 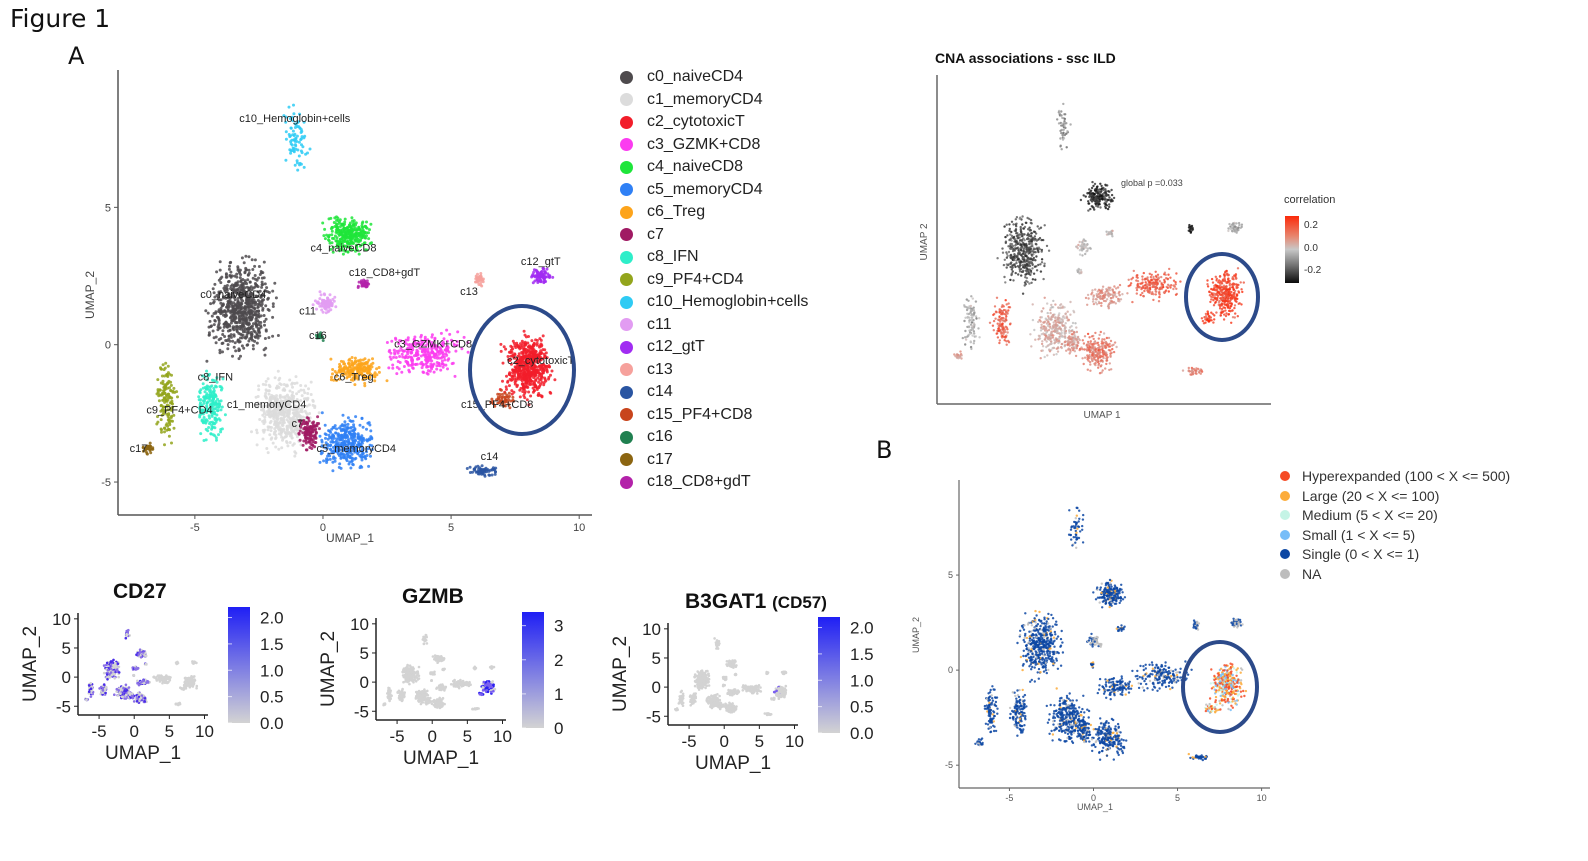 What do you see at coordinates (646, 370) in the screenshot?
I see `legend-item: c13` at bounding box center [646, 370].